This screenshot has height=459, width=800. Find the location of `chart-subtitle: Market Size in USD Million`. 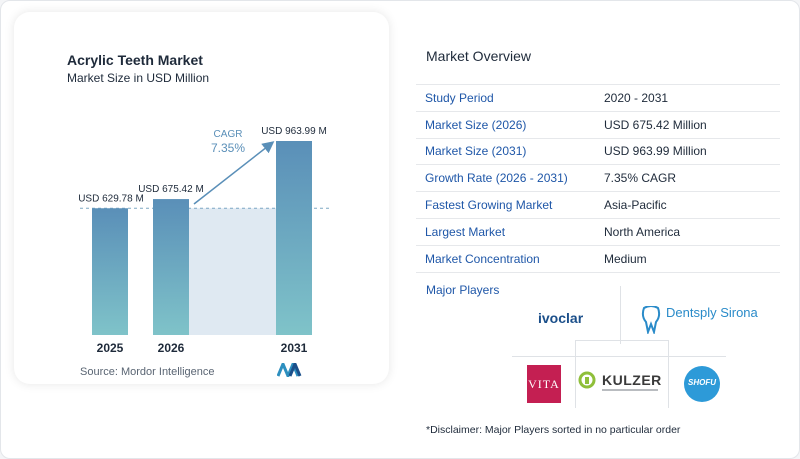

chart-subtitle: Market Size in USD Million is located at coordinates (138, 78).